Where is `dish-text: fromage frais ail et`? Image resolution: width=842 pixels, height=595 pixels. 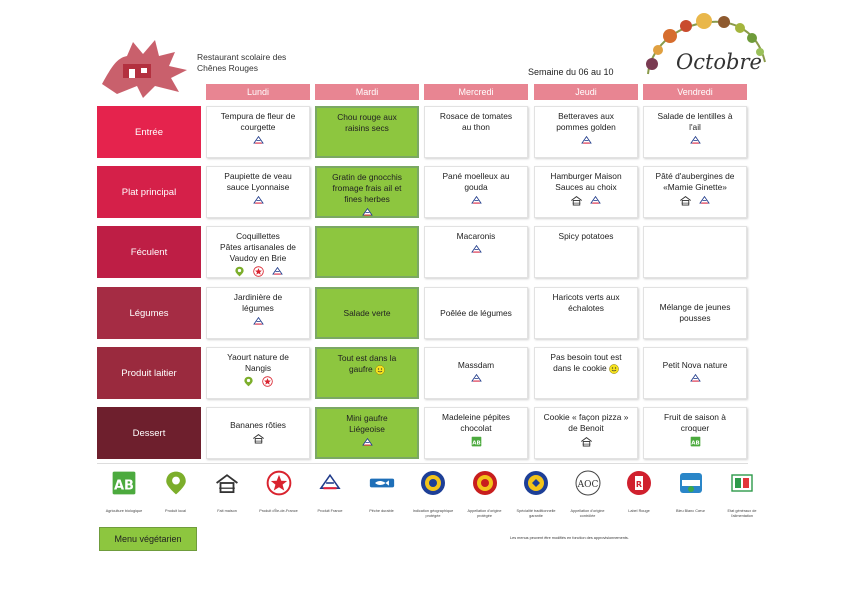 dish-text: fromage frais ail et is located at coordinates (367, 188).